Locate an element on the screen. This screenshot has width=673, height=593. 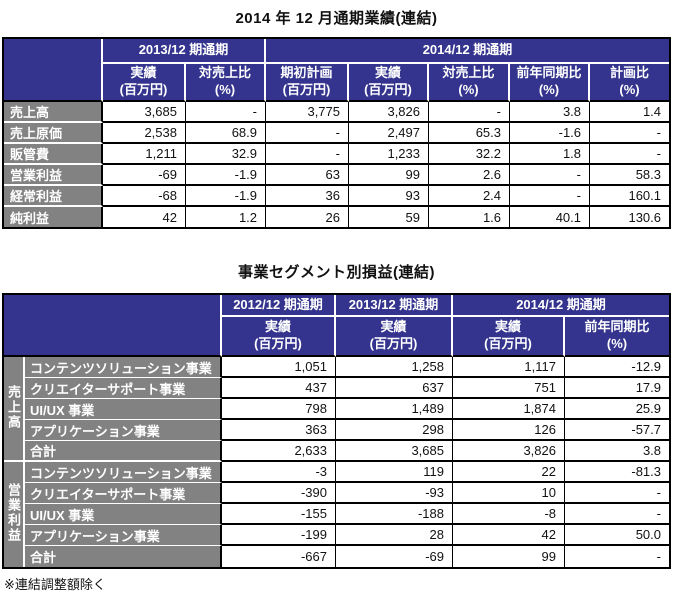
data-cell: 1.8 is located at coordinates (550, 154).